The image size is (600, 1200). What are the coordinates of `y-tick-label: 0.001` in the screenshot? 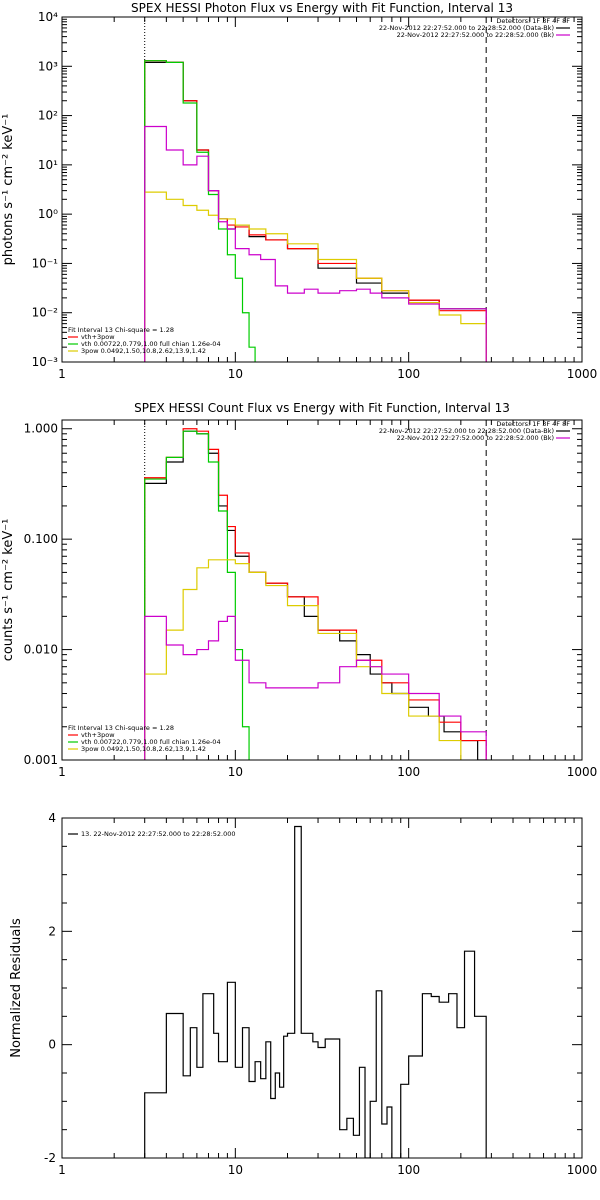 It's located at (41, 760).